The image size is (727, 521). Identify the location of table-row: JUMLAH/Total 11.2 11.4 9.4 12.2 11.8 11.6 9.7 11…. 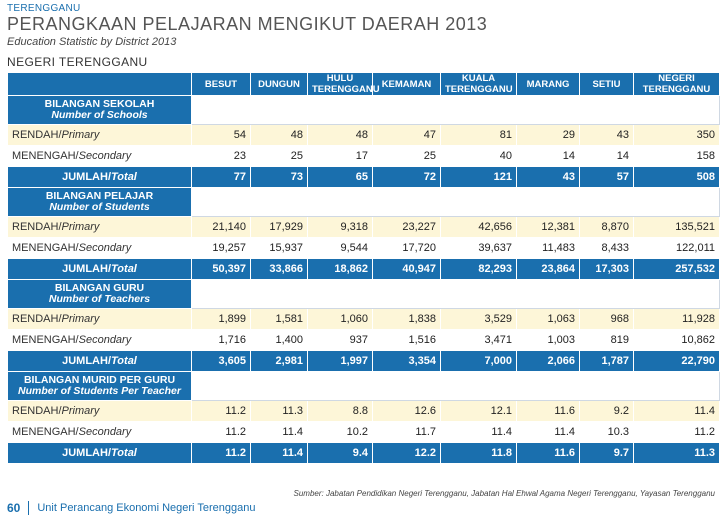
(363, 453).